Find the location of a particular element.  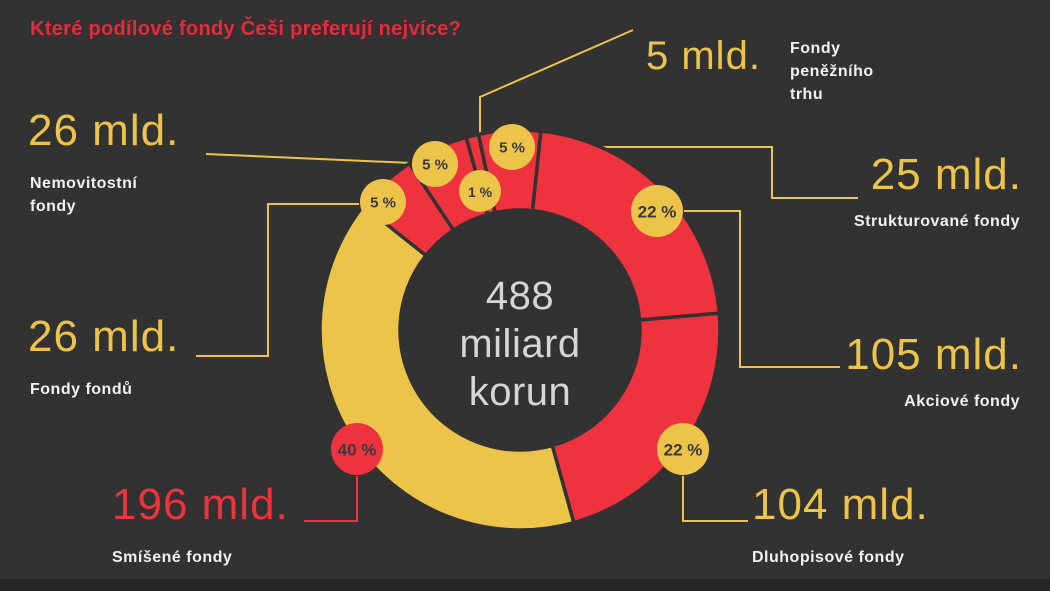

percent-badge-label-nemovitostni-fondy: 5 % is located at coordinates (435, 165).